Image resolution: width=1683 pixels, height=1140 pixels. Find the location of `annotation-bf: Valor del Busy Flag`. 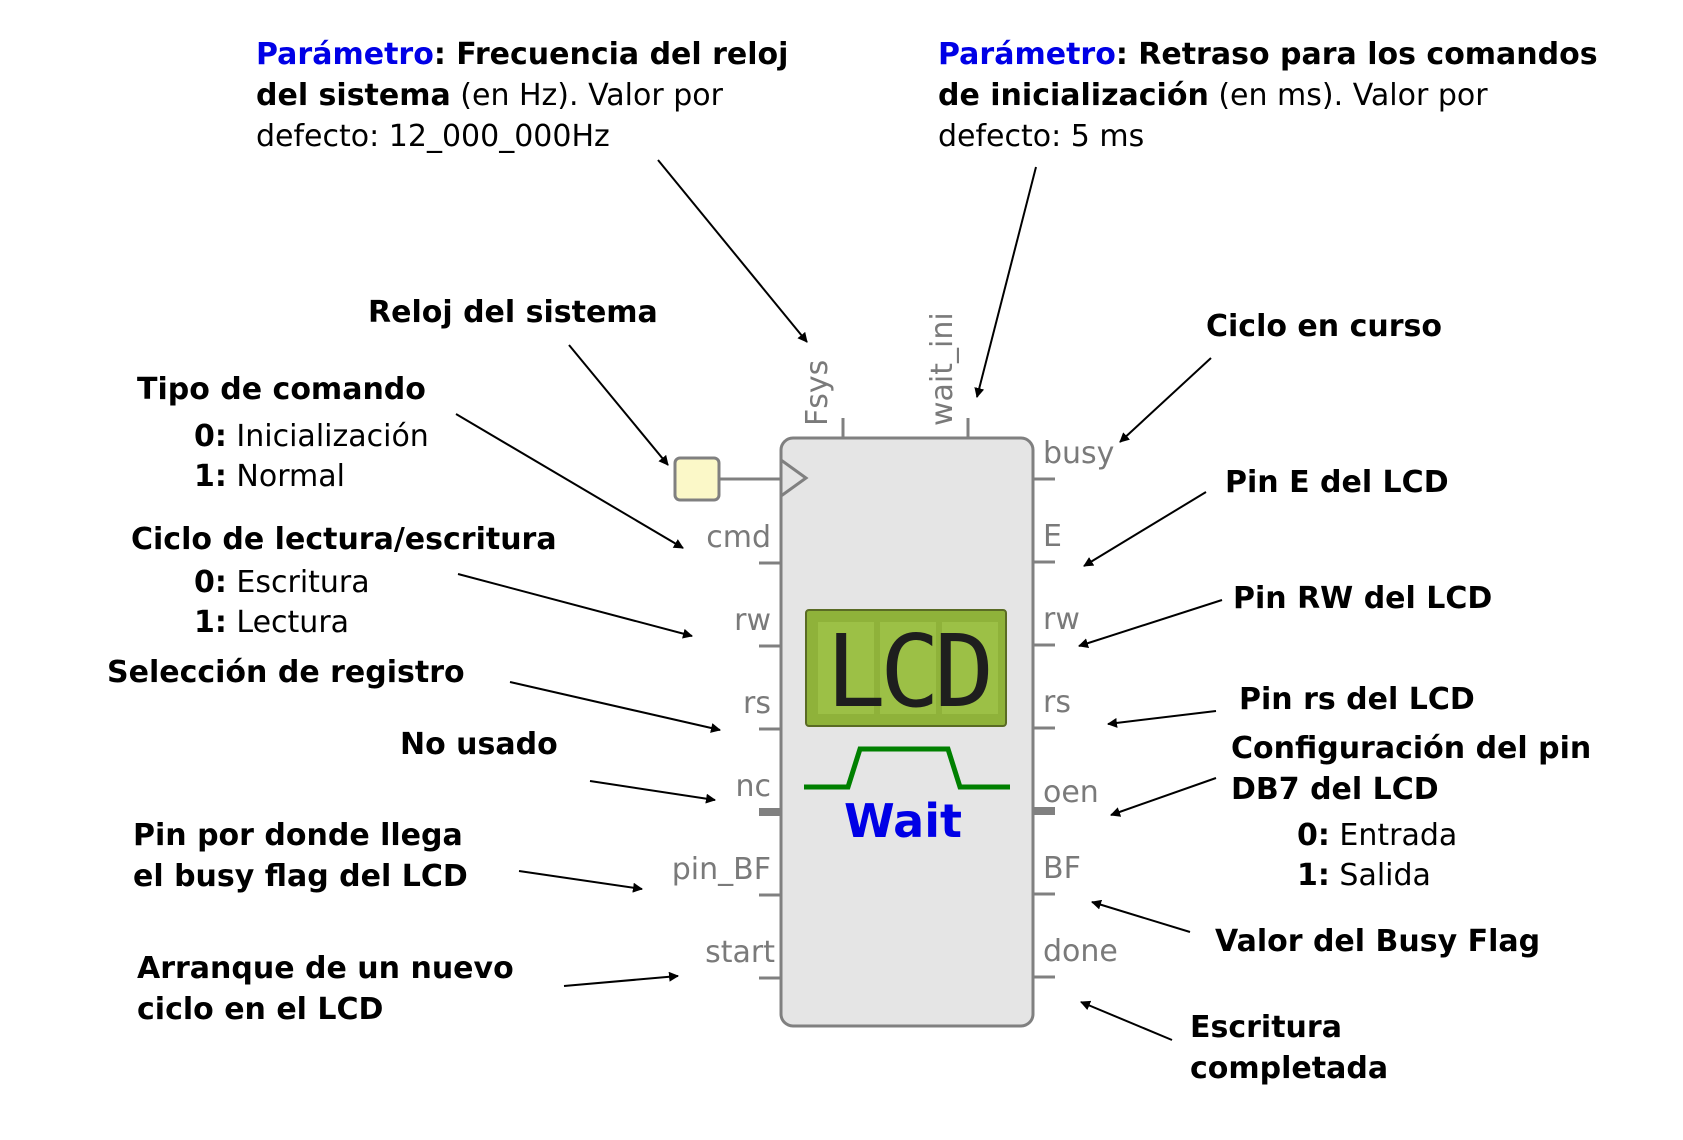

annotation-bf: Valor del Busy Flag is located at coordinates (1377, 941).